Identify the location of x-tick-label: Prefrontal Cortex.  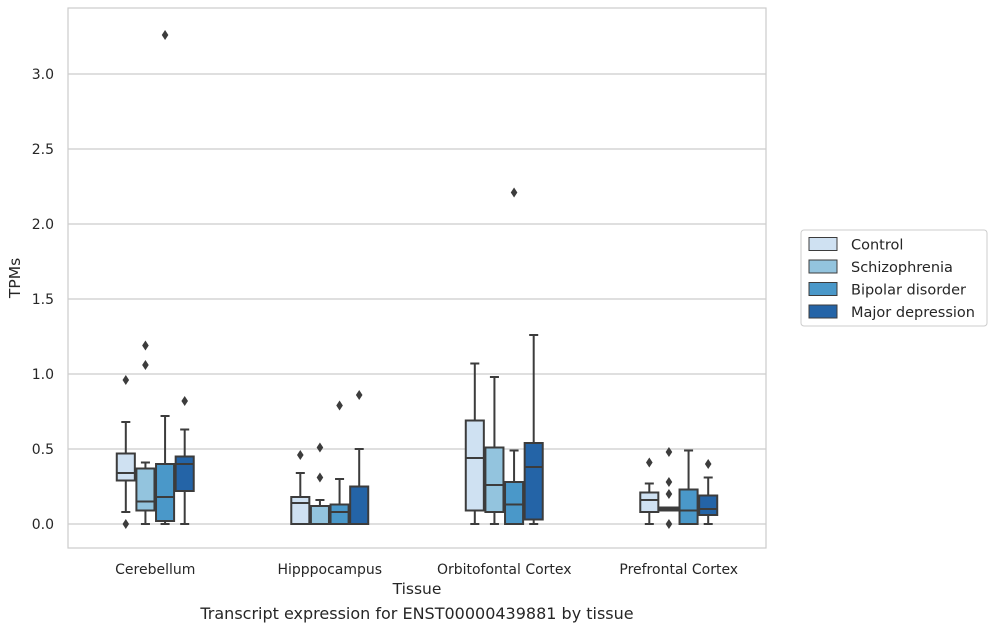
(678, 570).